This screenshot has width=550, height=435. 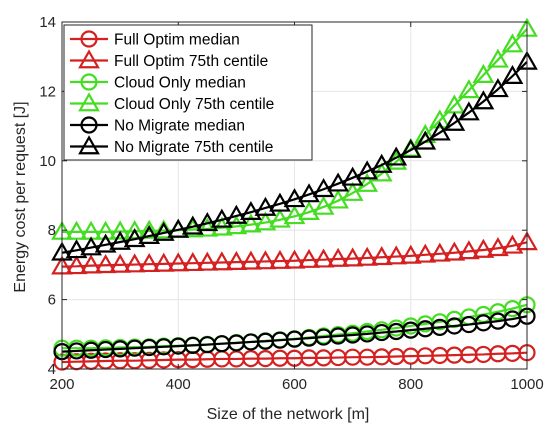 What do you see at coordinates (47, 22) in the screenshot?
I see `y-tick-label: 14` at bounding box center [47, 22].